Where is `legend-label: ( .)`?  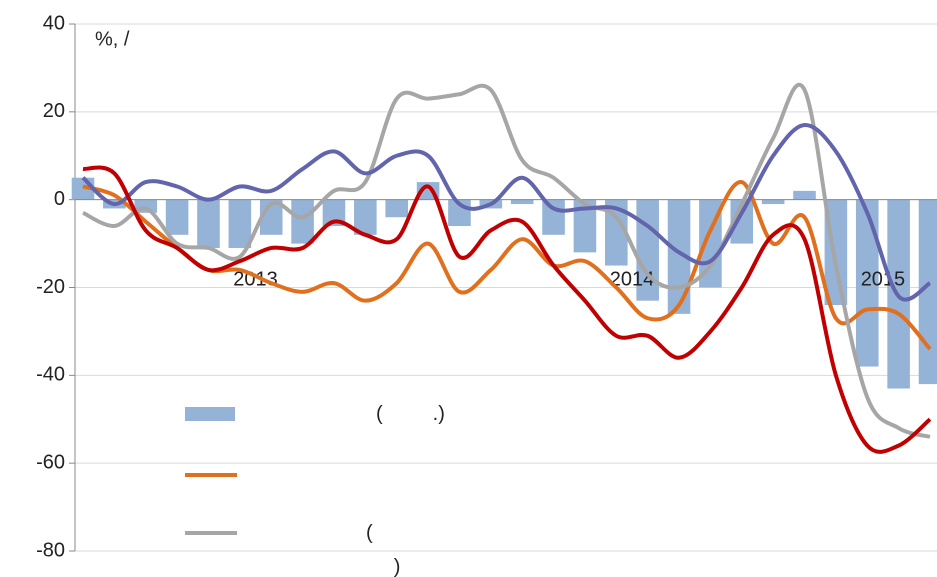 legend-label: ( .) is located at coordinates (410, 414).